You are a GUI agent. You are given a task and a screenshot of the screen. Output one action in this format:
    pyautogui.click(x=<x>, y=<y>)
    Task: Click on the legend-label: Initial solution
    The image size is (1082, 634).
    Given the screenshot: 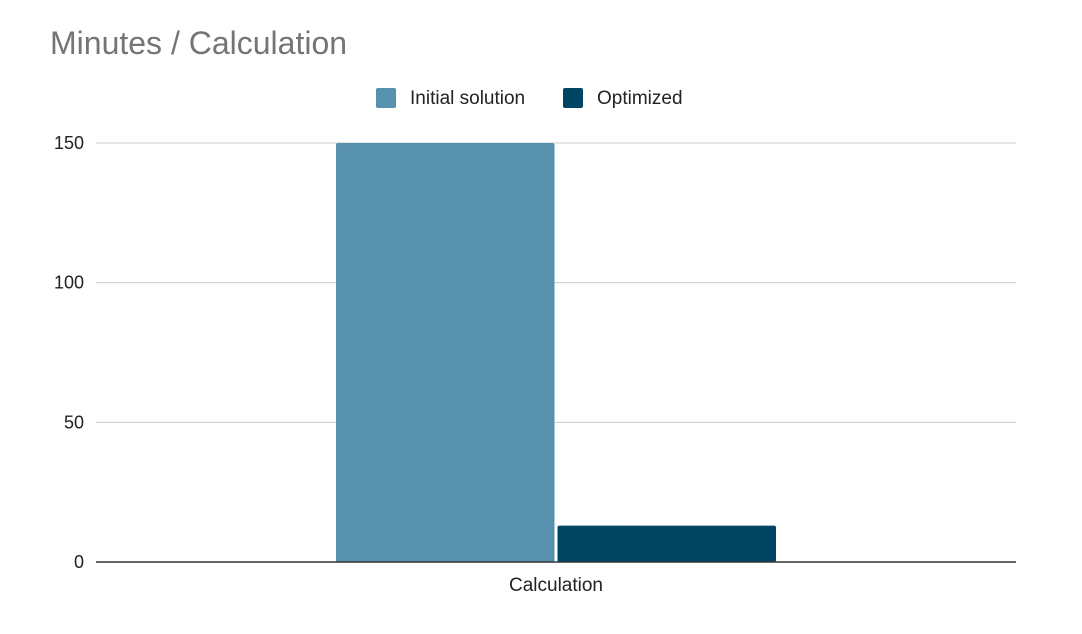 What is the action you would take?
    pyautogui.click(x=467, y=98)
    